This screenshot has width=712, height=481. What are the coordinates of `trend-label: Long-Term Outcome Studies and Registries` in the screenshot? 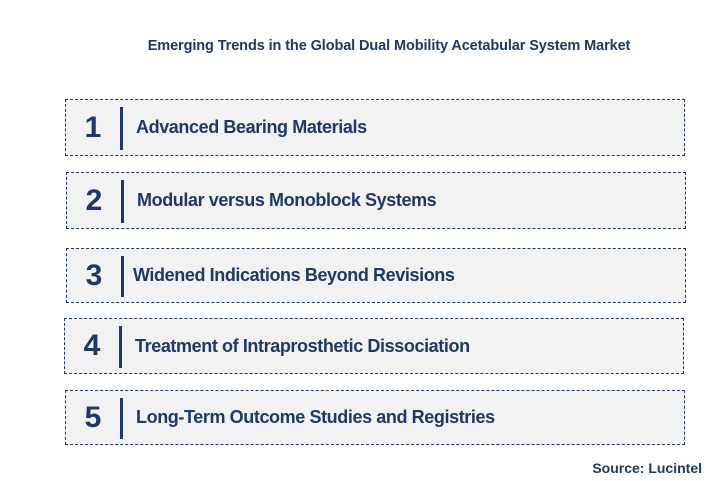 It's located at (315, 417).